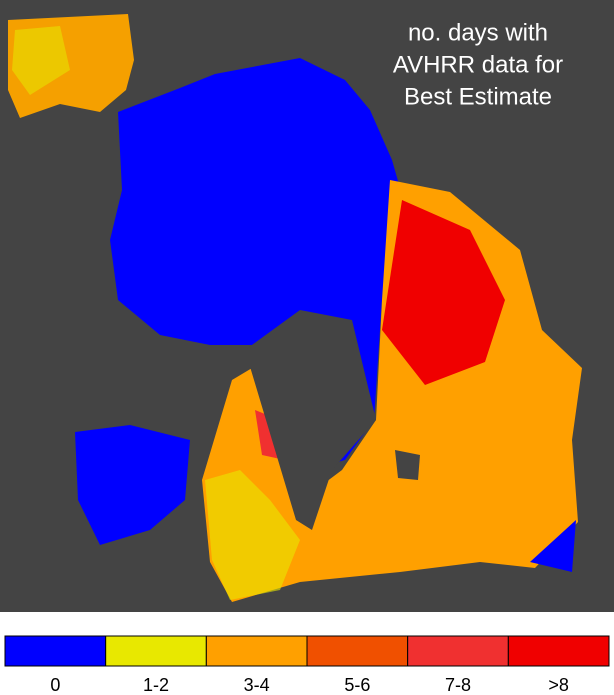  What do you see at coordinates (407, 465) in the screenshot?
I see `lake` at bounding box center [407, 465].